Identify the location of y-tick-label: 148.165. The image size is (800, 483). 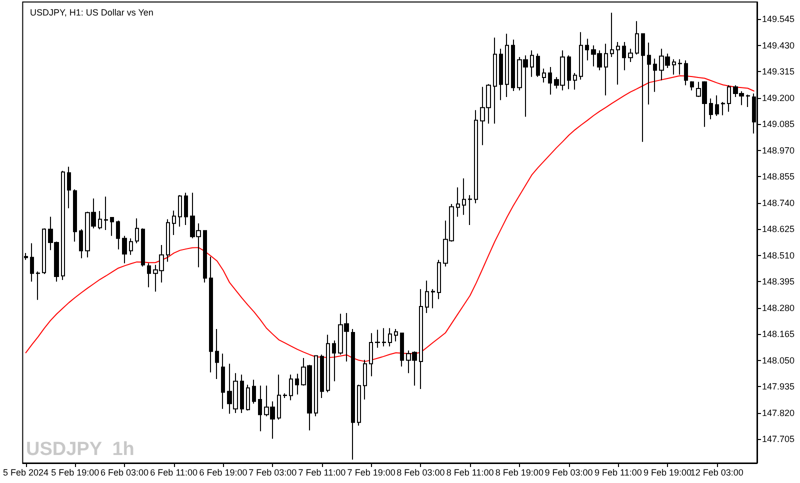
(778, 334).